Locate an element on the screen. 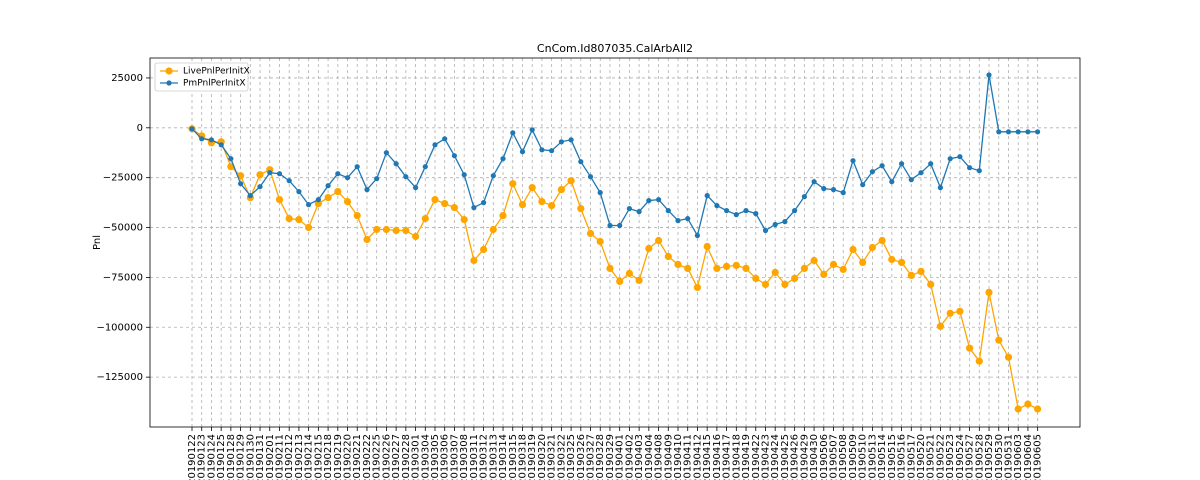 This screenshot has height=480, width=1200. x-tick-label: 20190215 is located at coordinates (318, 457).